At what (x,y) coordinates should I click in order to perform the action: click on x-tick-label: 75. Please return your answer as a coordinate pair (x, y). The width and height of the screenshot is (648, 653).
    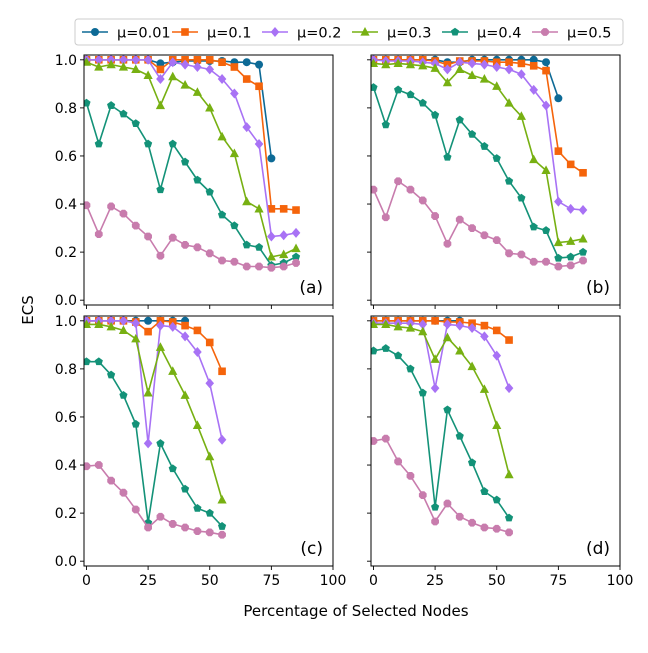
    Looking at the image, I should click on (271, 581).